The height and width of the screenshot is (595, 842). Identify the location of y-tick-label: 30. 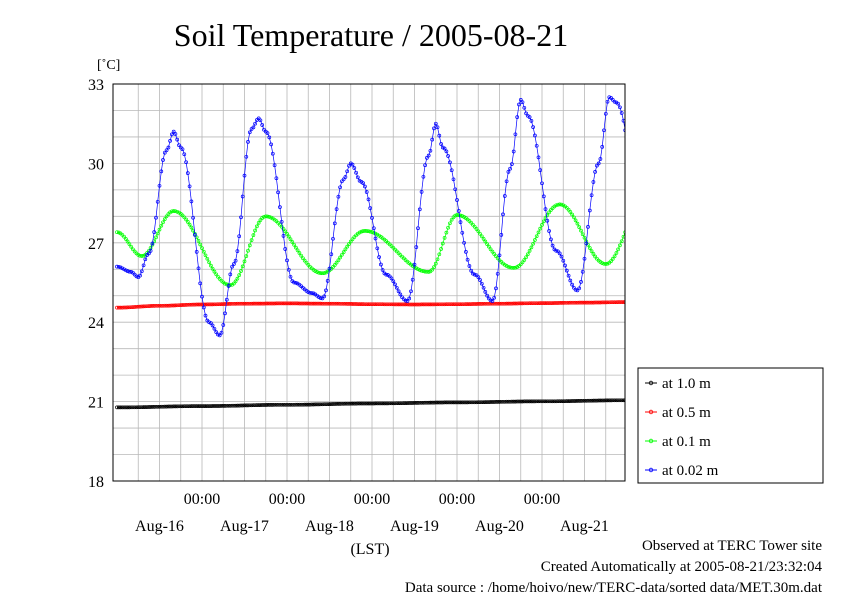
(96, 164).